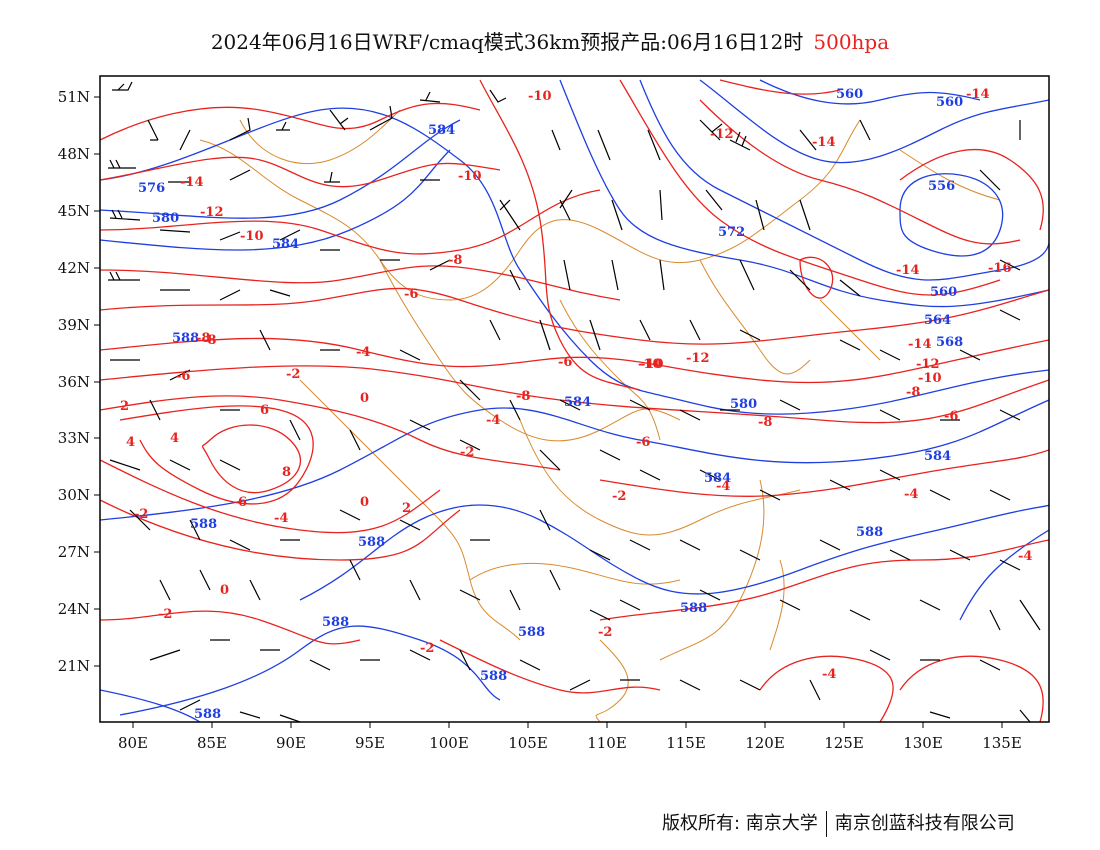 The image size is (1100, 850). Describe the element at coordinates (528, 743) in the screenshot. I see `lon-label: 105E` at that location.